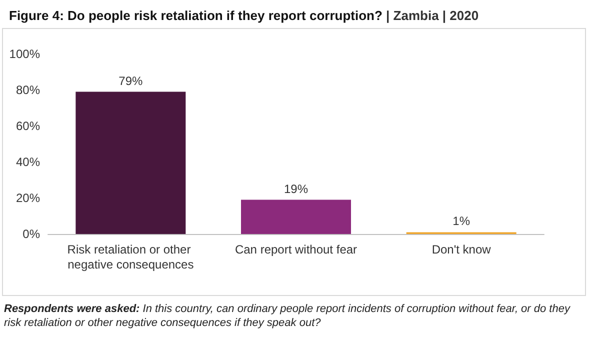  I want to click on data-label: 79%, so click(130, 81).